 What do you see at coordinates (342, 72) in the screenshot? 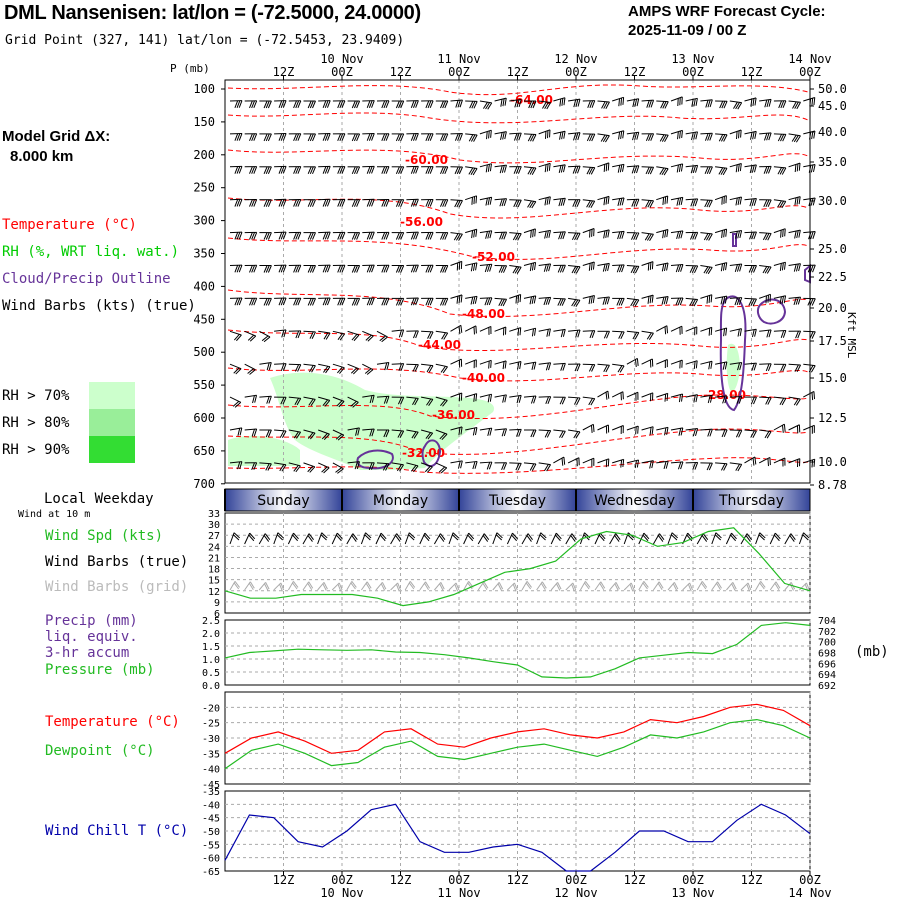
I see `top-time-tick: 00Z` at bounding box center [342, 72].